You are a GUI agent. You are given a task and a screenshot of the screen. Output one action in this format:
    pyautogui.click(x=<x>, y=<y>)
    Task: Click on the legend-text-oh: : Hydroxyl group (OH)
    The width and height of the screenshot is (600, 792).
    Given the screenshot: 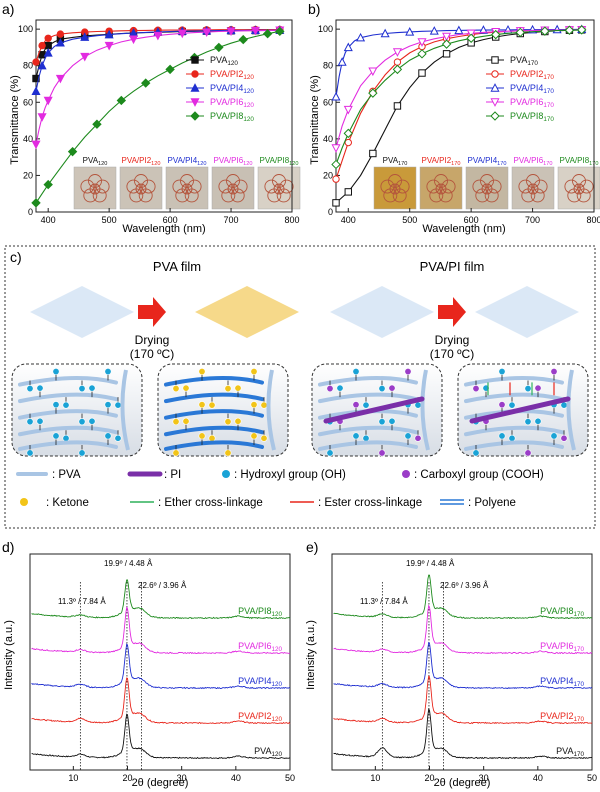 What is the action you would take?
    pyautogui.click(x=290, y=475)
    